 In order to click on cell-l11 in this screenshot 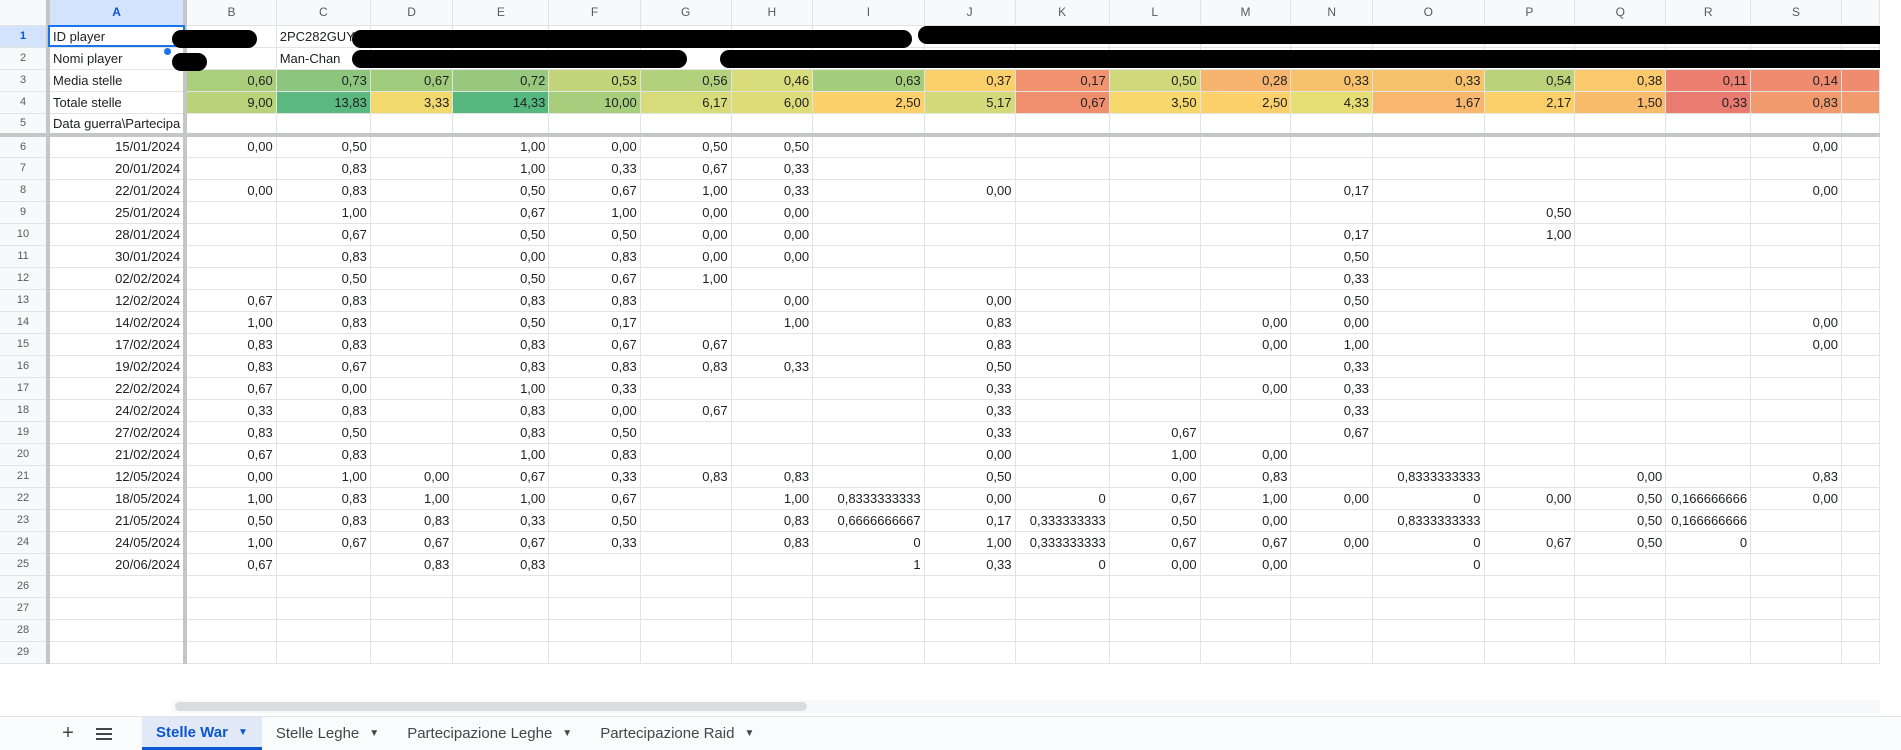, I will do `click(1155, 256)`.